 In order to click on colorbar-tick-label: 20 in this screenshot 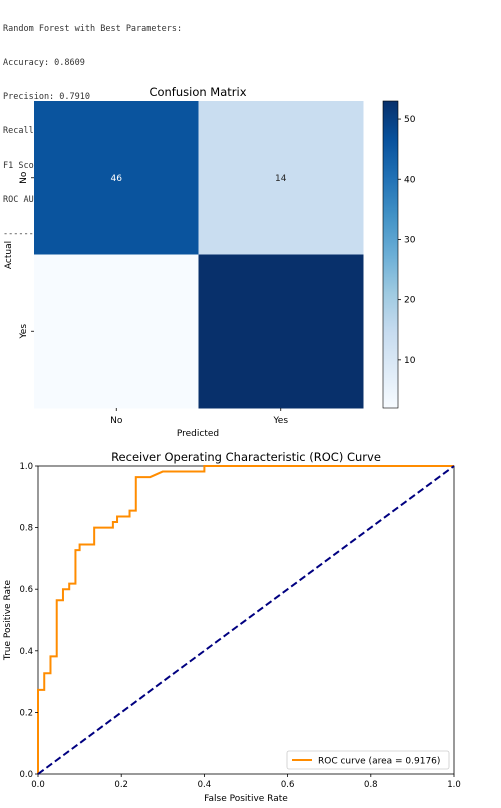, I will do `click(410, 301)`.